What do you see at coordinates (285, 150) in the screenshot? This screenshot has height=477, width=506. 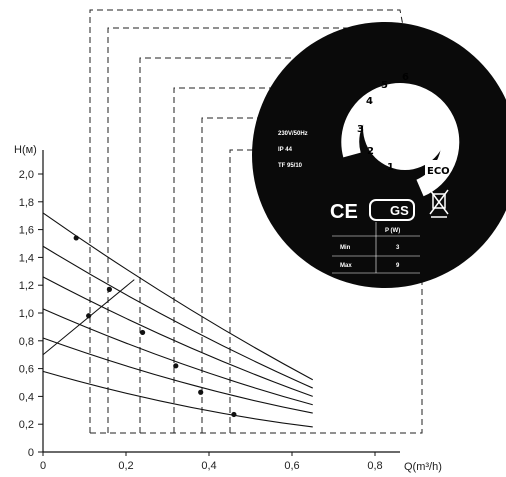 I see `spec-ip-rating: IP 44` at bounding box center [285, 150].